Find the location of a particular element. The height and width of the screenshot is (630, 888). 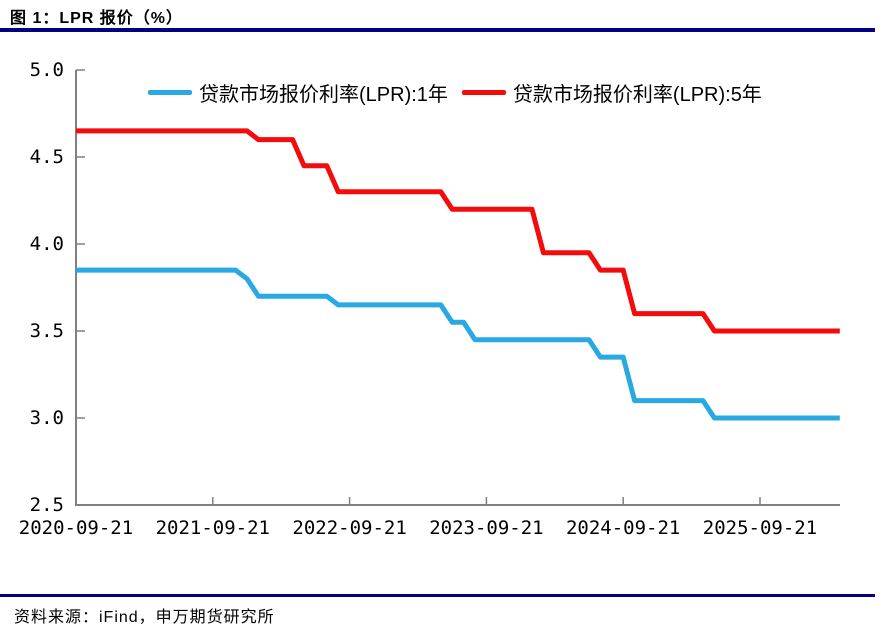

y-tick-label: 4.5 is located at coordinates (46, 157).